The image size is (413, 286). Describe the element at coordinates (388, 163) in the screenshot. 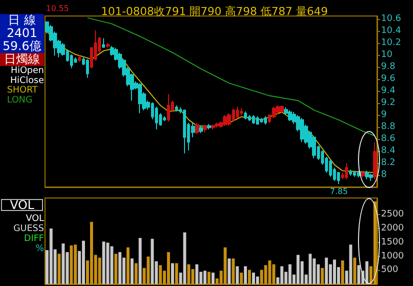

I see `y-tick-label: 8.2` at that location.